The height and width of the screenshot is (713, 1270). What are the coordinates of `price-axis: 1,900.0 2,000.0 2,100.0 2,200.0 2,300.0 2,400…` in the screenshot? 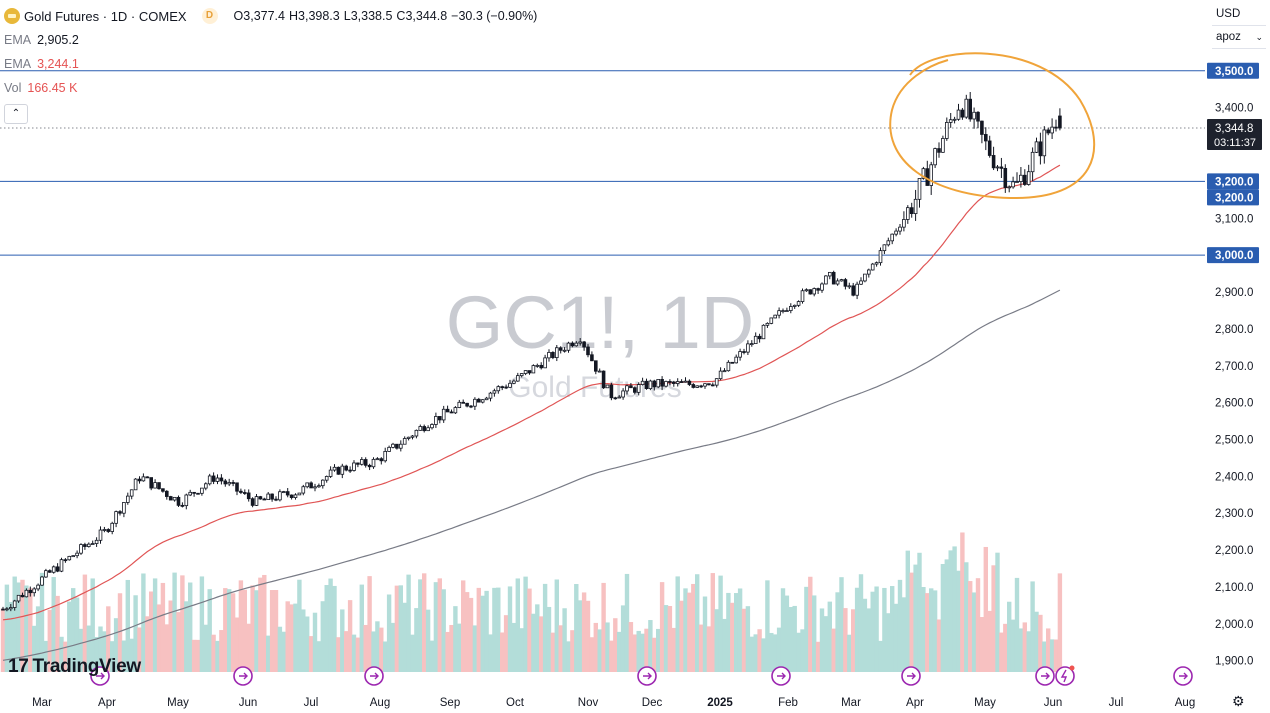 It's located at (1234, 365).